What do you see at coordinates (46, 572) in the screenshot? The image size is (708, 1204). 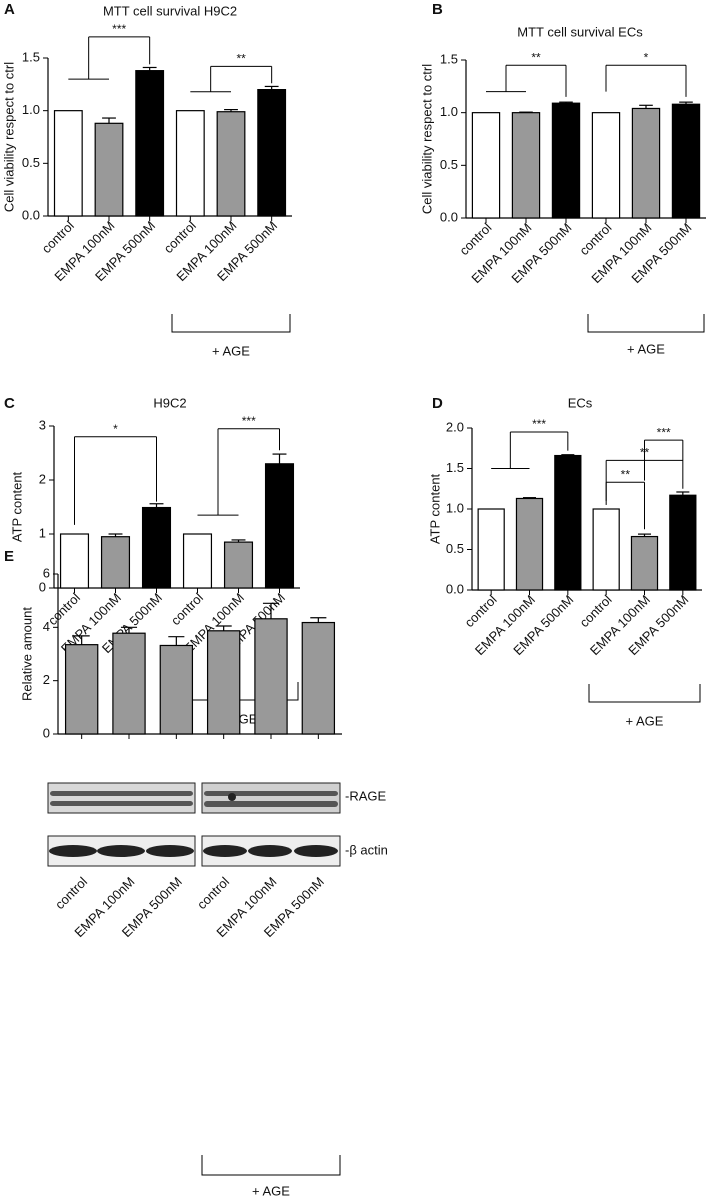 I see `y-tick-label: 6` at bounding box center [46, 572].